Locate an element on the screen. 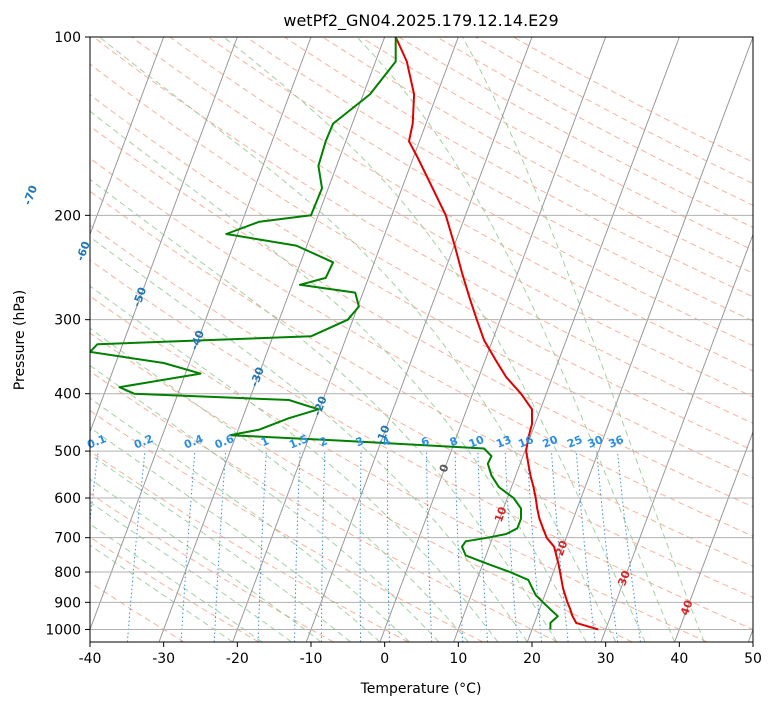  isotherm-label: -50 is located at coordinates (139, 296).